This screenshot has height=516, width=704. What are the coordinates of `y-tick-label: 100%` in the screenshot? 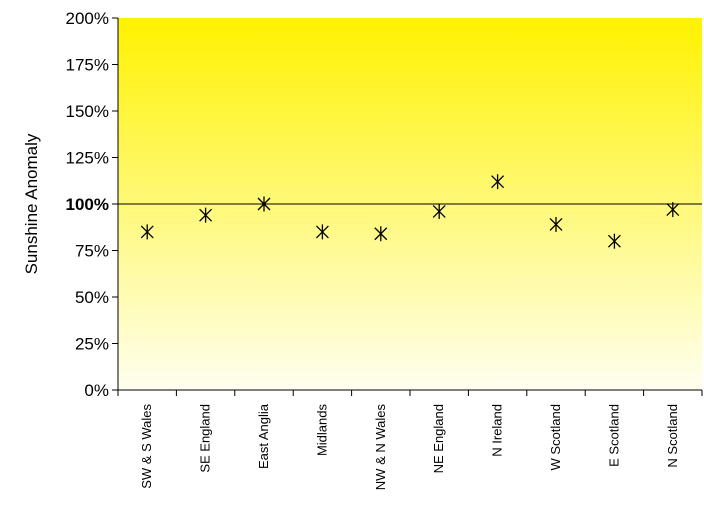 It's located at (87, 204).